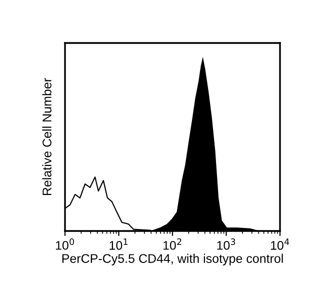 The image size is (314, 308). I want to click on x-axis-title: PerCP-Cy5.5 CD44, with isotype control, so click(172, 260).